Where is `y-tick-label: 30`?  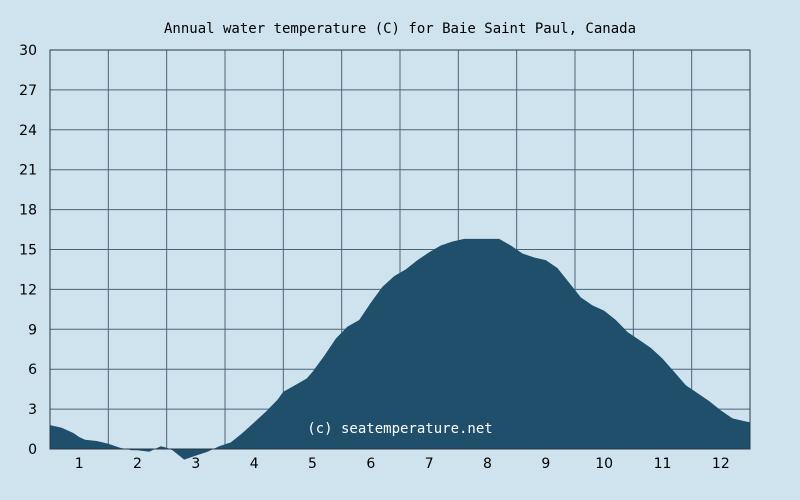 y-tick-label: 30 is located at coordinates (28, 51).